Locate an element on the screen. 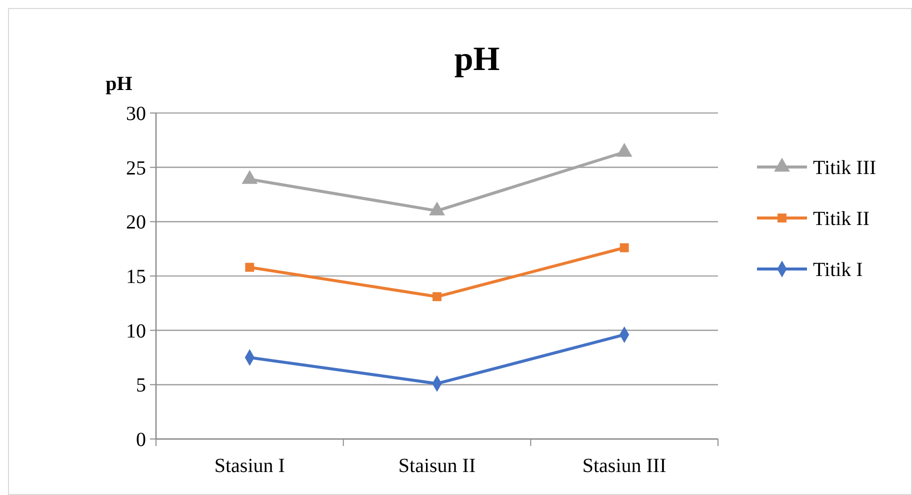  y-tick-label: 30 is located at coordinates (136, 114).